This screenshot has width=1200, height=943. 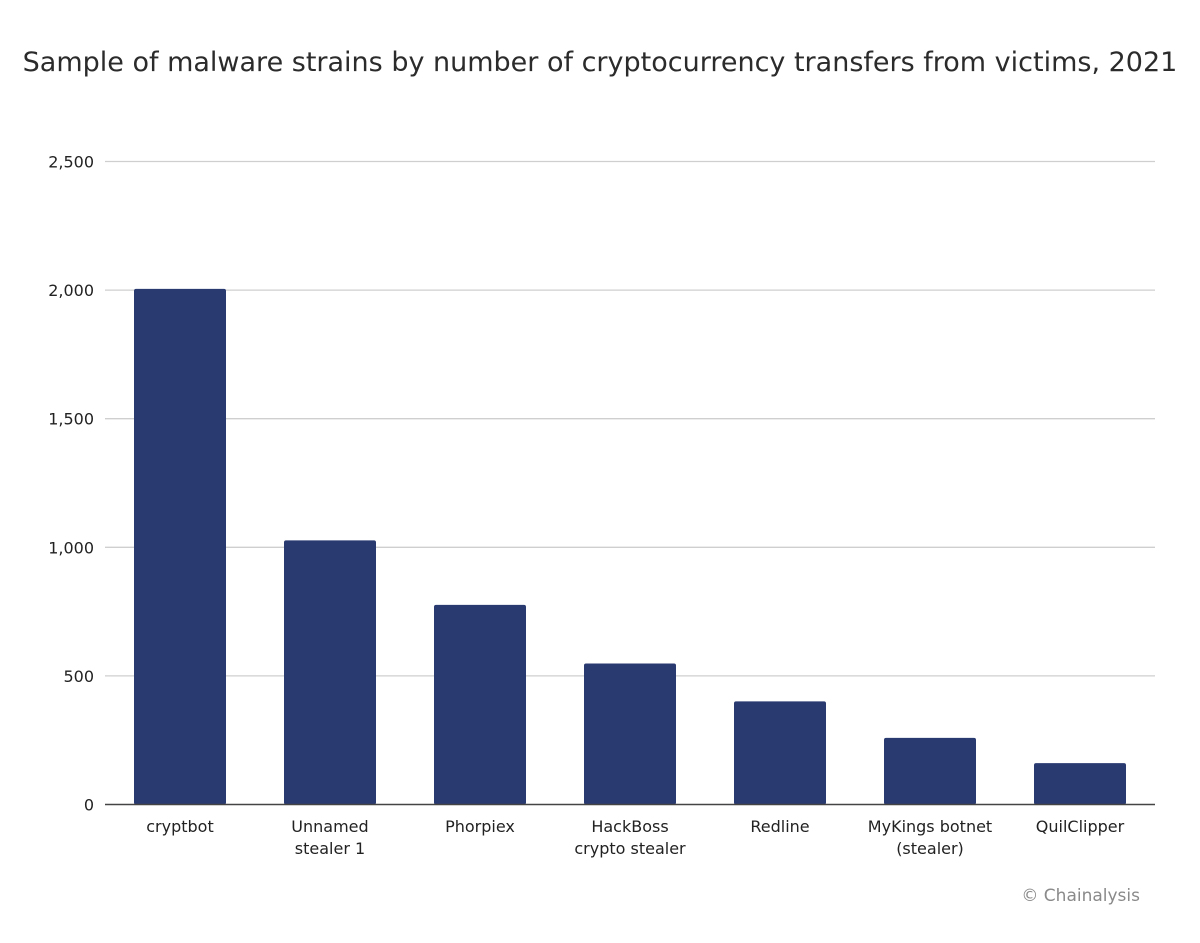 What do you see at coordinates (78, 676) in the screenshot?
I see `y-tick-label: 500` at bounding box center [78, 676].